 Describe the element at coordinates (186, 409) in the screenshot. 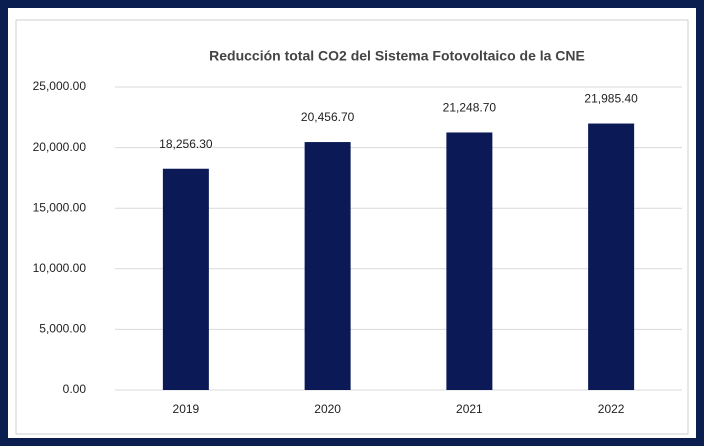

I see `x-tick-label: 2019` at that location.